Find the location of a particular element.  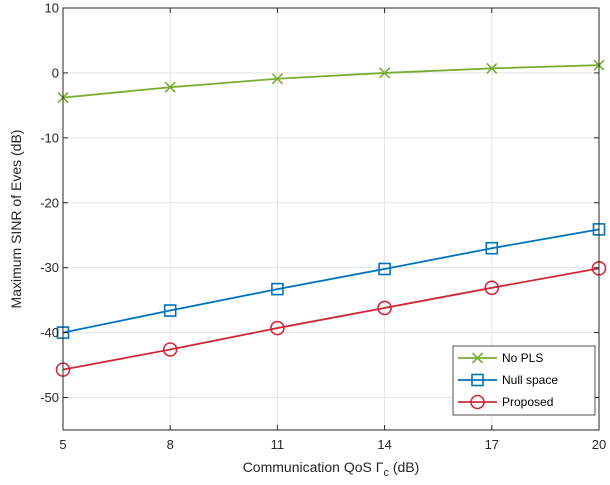

y-tick-labels: 10 0 -10 -20 -30 -40 -50 is located at coordinates (49, 203).